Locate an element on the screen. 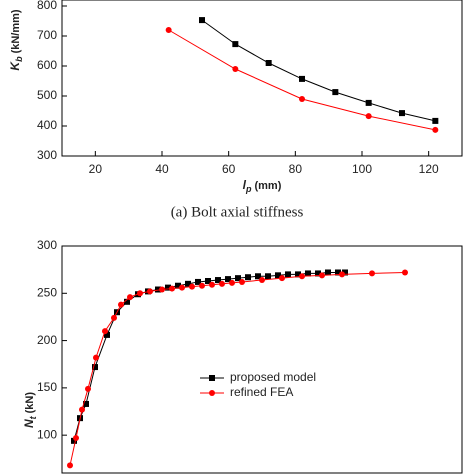  x-tick-label: 80 is located at coordinates (296, 169).